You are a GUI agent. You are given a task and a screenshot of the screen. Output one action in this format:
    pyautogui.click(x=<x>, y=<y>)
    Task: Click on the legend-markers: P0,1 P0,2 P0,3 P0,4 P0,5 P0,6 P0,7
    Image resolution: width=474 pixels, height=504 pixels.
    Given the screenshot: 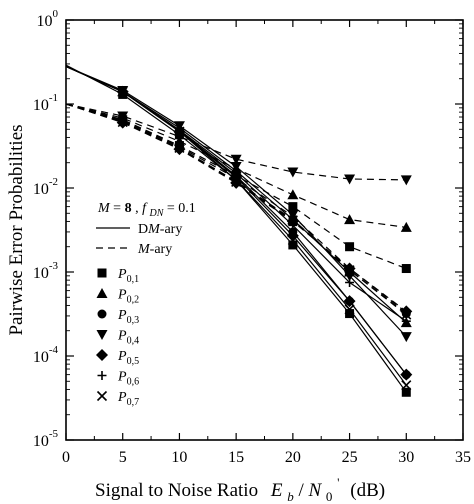 What is the action you would take?
    pyautogui.click(x=117, y=337)
    